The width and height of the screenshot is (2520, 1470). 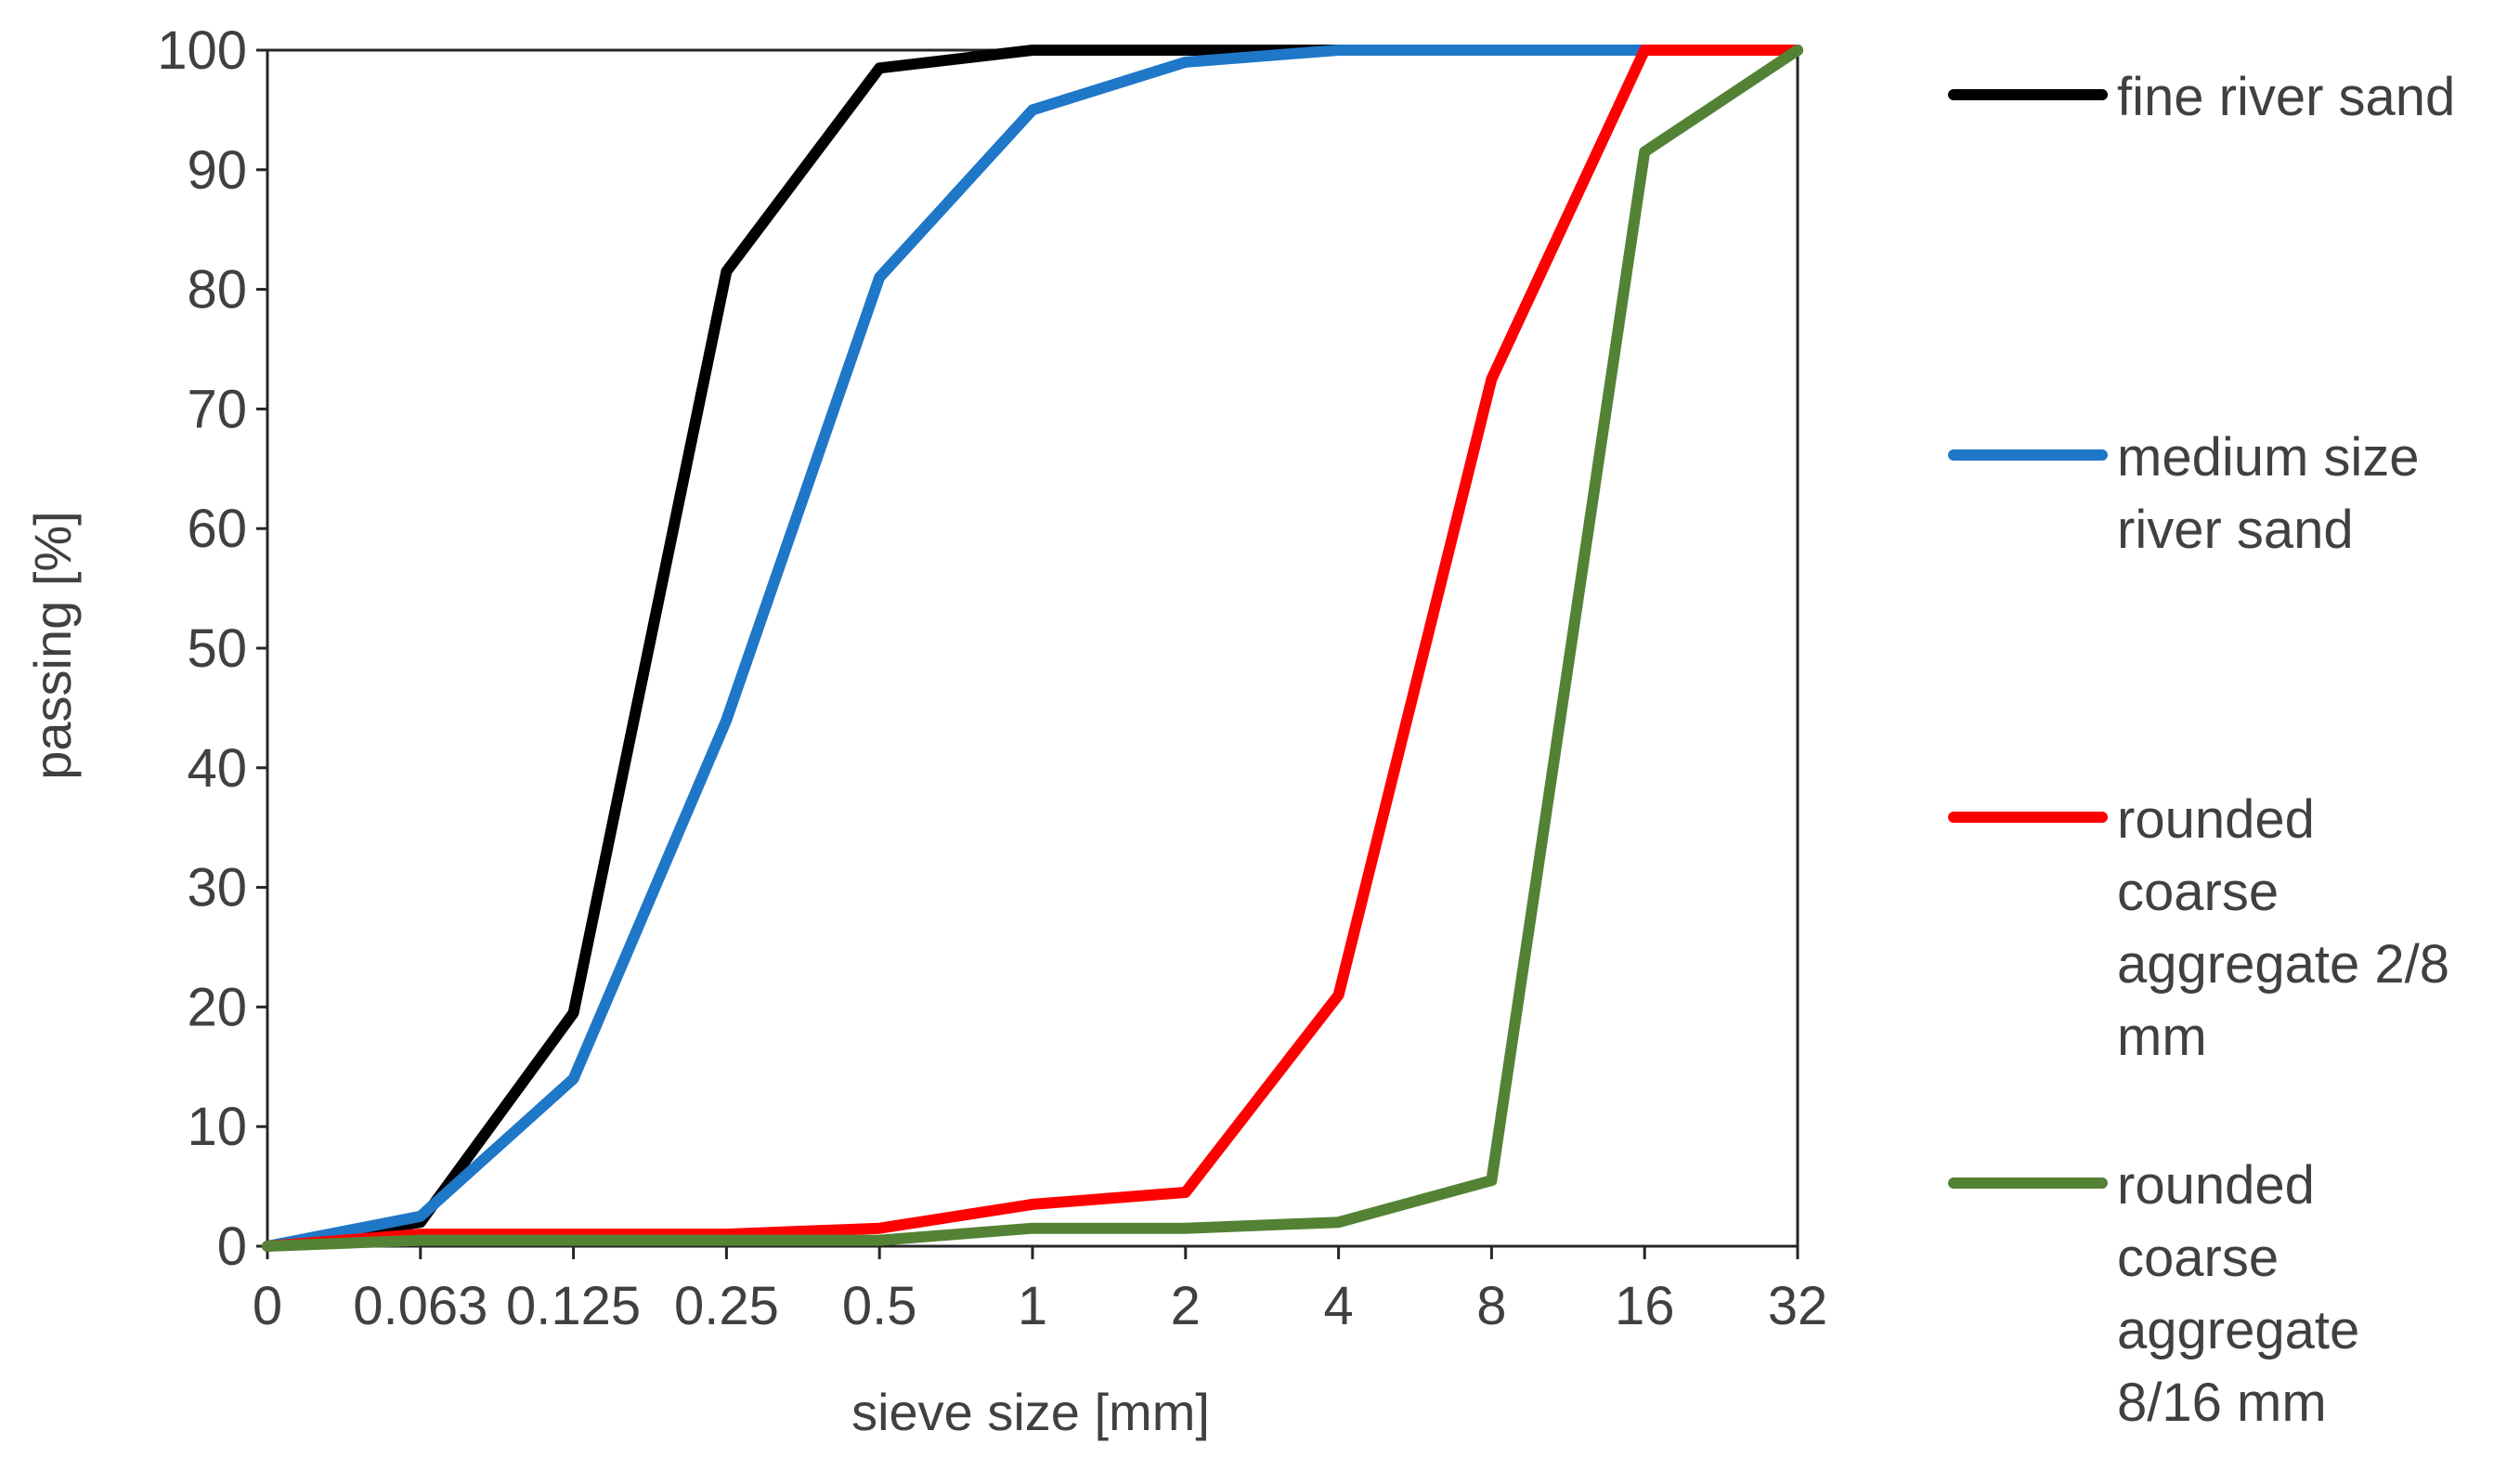 I want to click on x-tick-label: 0.063, so click(x=420, y=1306).